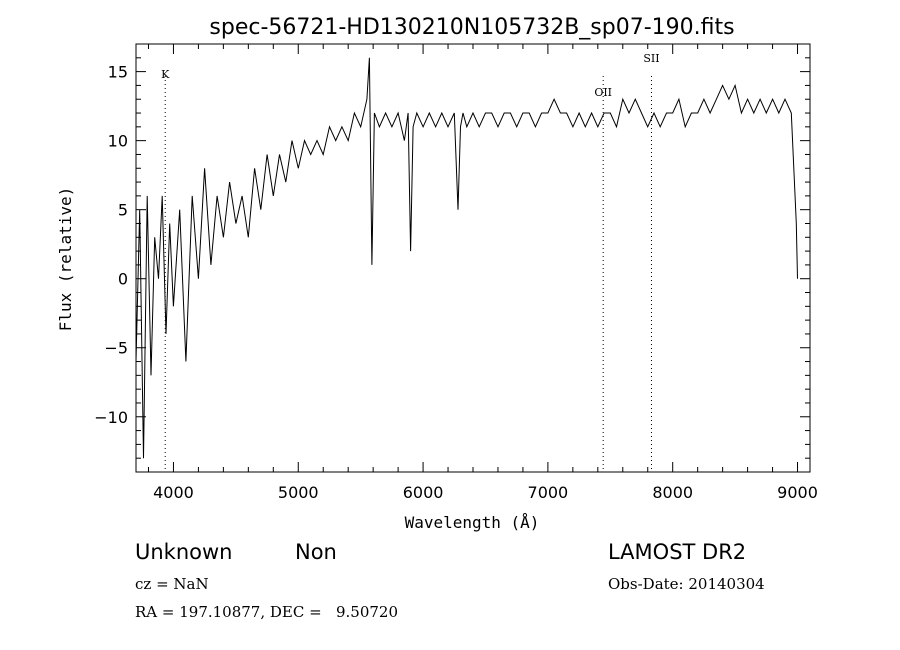 This screenshot has height=650, width=900. What do you see at coordinates (672, 492) in the screenshot?
I see `x-tick-label: 8000` at bounding box center [672, 492].